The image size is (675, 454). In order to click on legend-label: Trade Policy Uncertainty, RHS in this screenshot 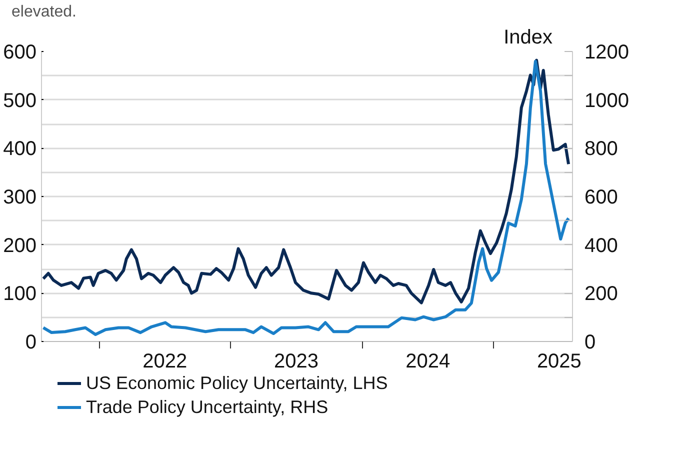, I will do `click(207, 407)`.